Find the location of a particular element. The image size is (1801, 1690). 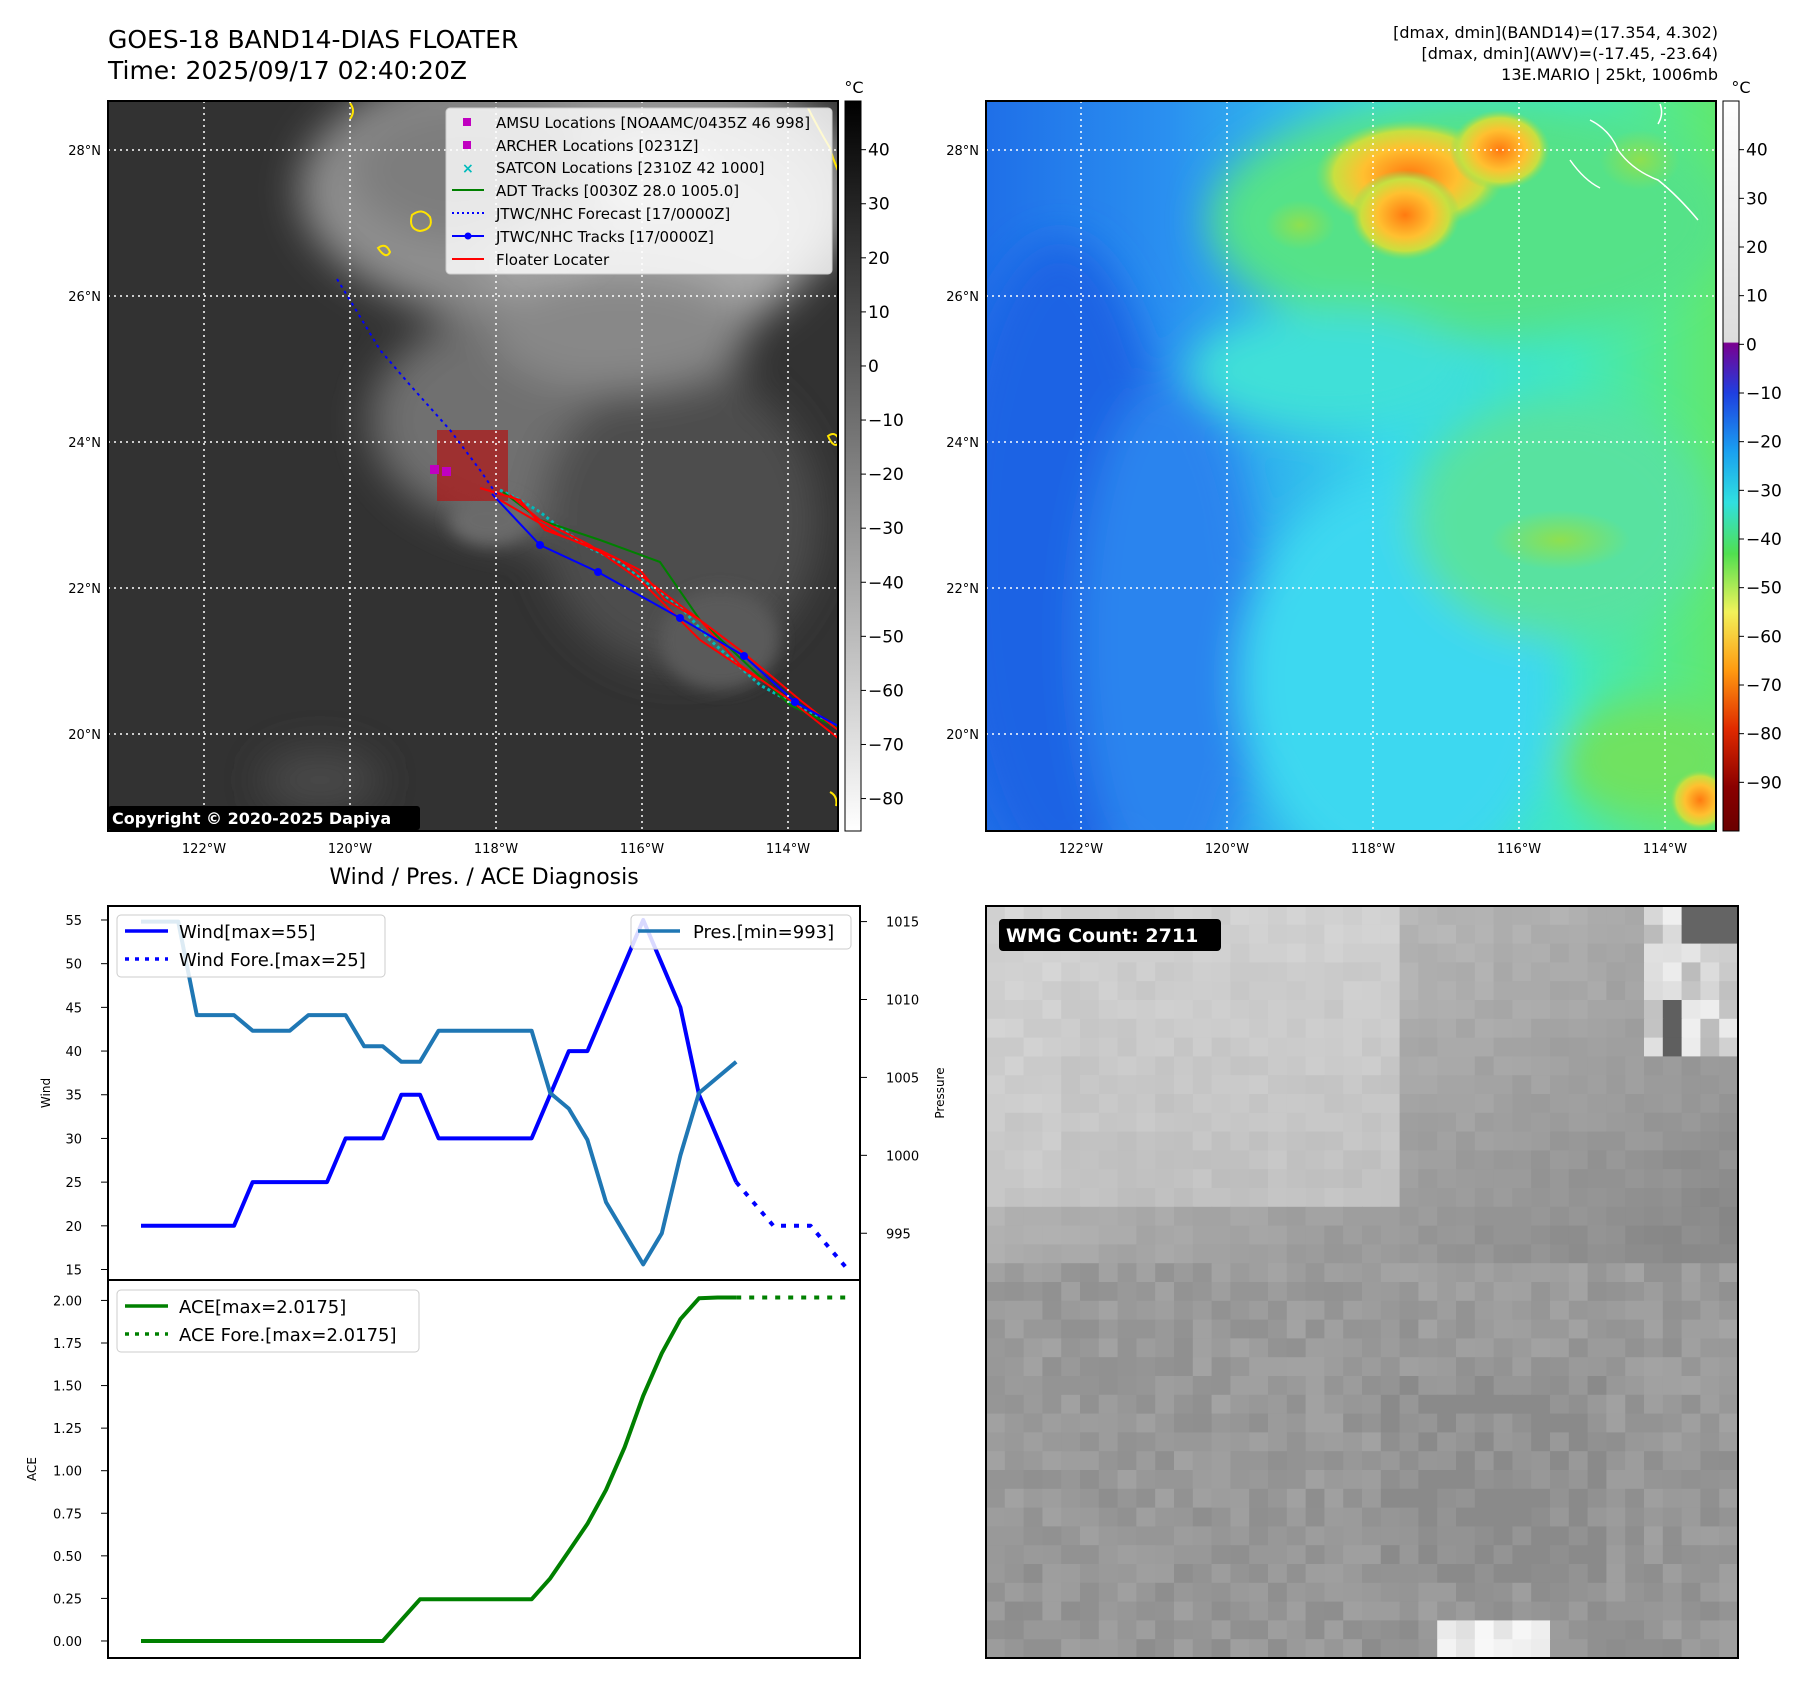

time-label: Time: 2025/09/17 02:40:20Z is located at coordinates (287, 70).